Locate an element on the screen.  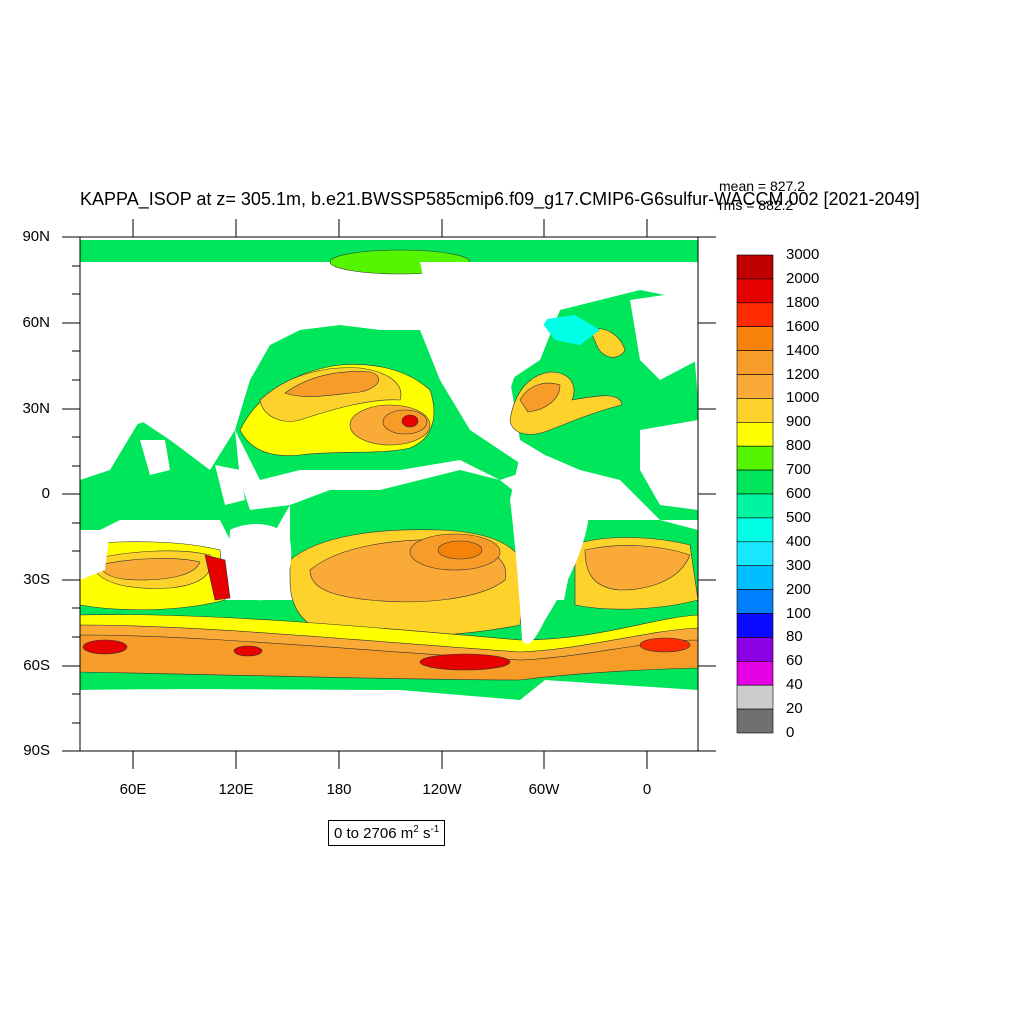
colorbar-label: 80 is located at coordinates (794, 637).